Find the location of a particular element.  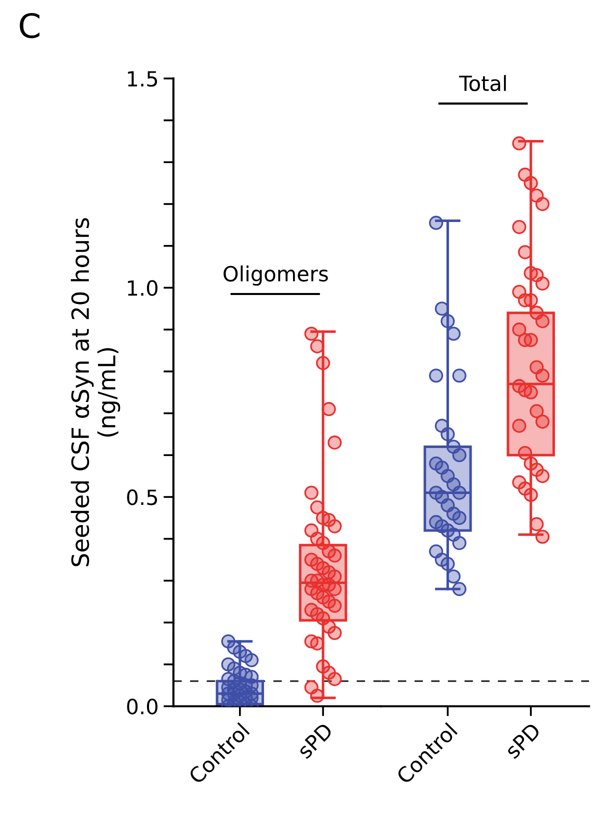

chart-title: Total is located at coordinates (482, 83).